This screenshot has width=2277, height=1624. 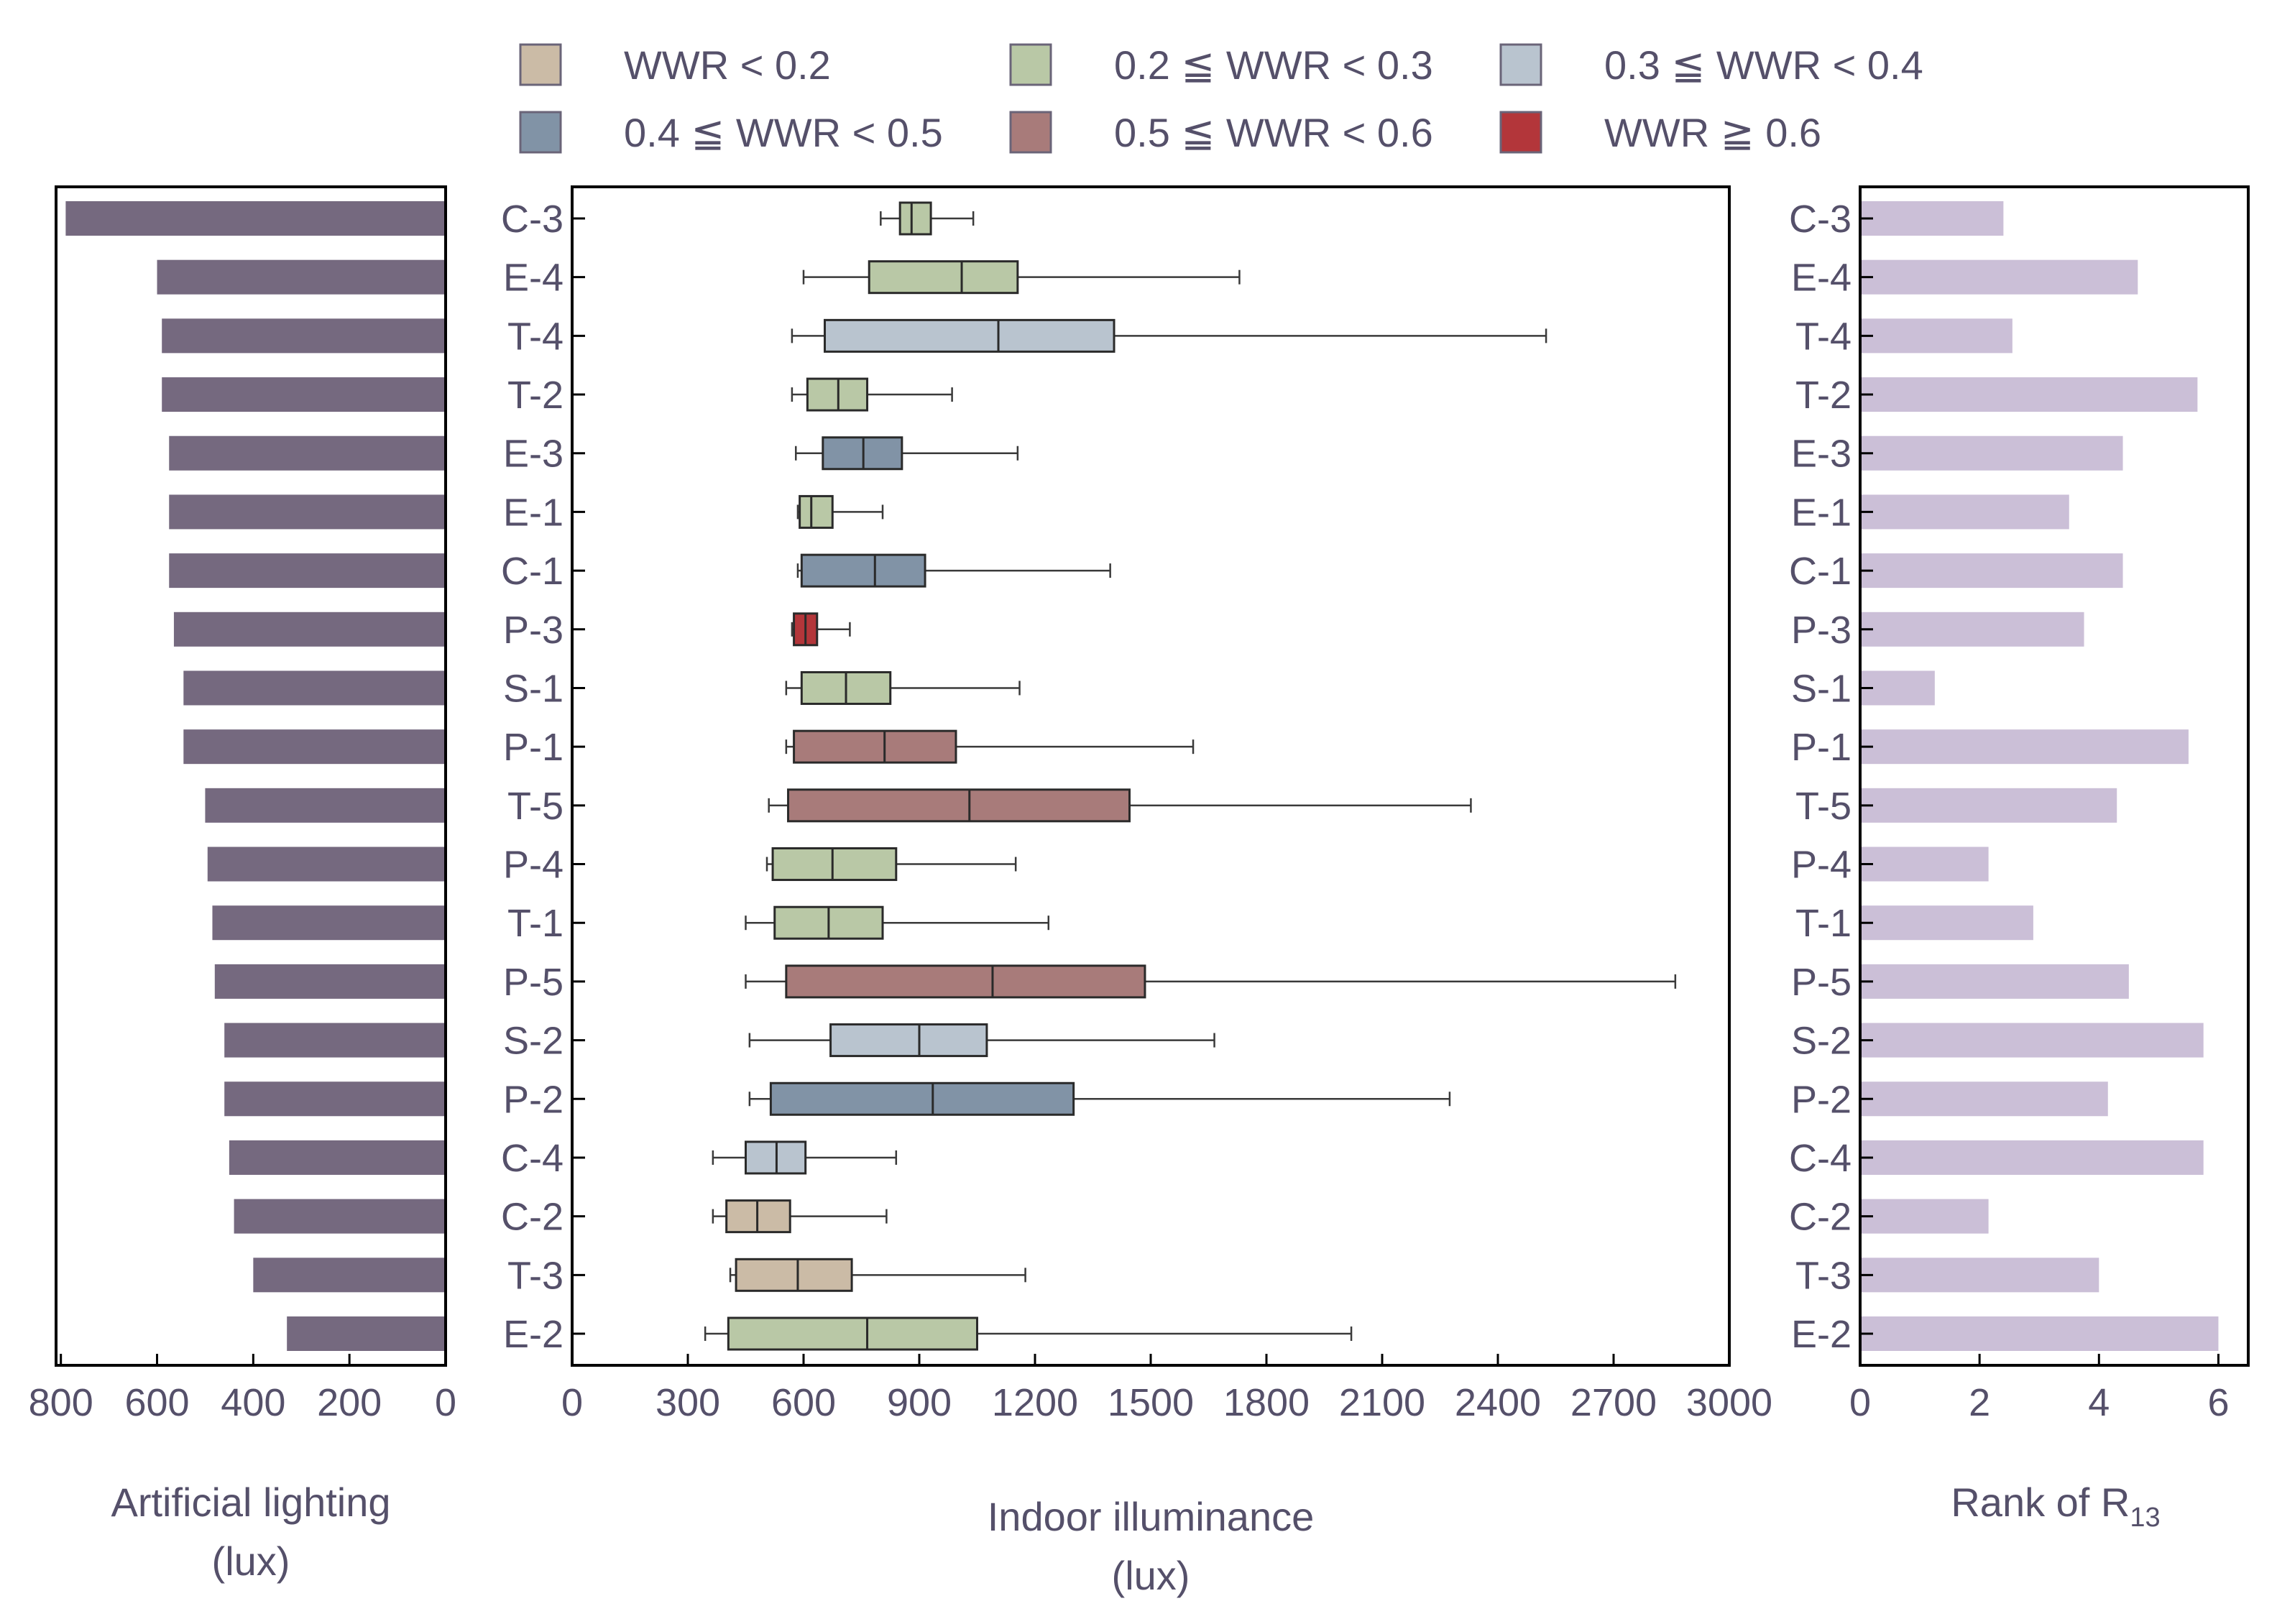 What do you see at coordinates (1151, 1575) in the screenshot?
I see `indoor-illuminance-label-line2: (lux)` at bounding box center [1151, 1575].